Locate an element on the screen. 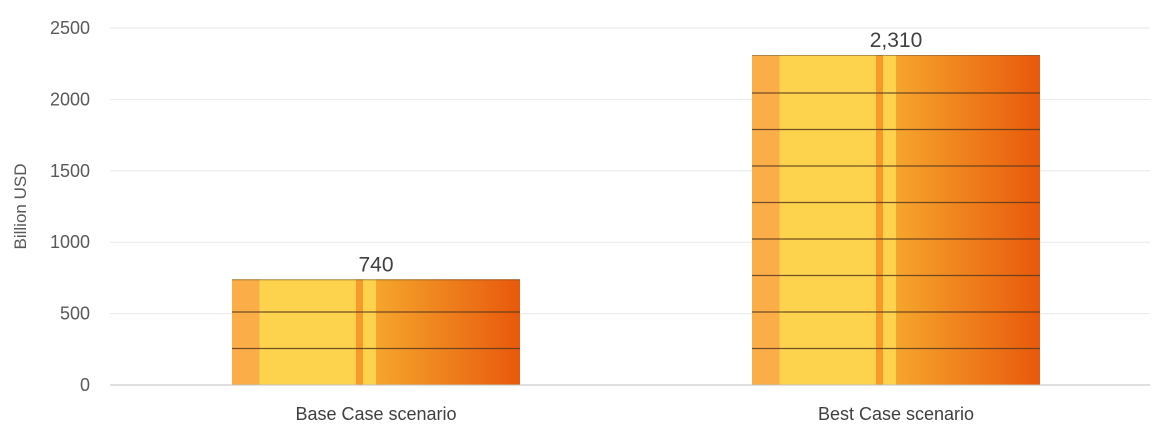 This screenshot has height=426, width=1155. bar-value-label: 740 is located at coordinates (375, 264).